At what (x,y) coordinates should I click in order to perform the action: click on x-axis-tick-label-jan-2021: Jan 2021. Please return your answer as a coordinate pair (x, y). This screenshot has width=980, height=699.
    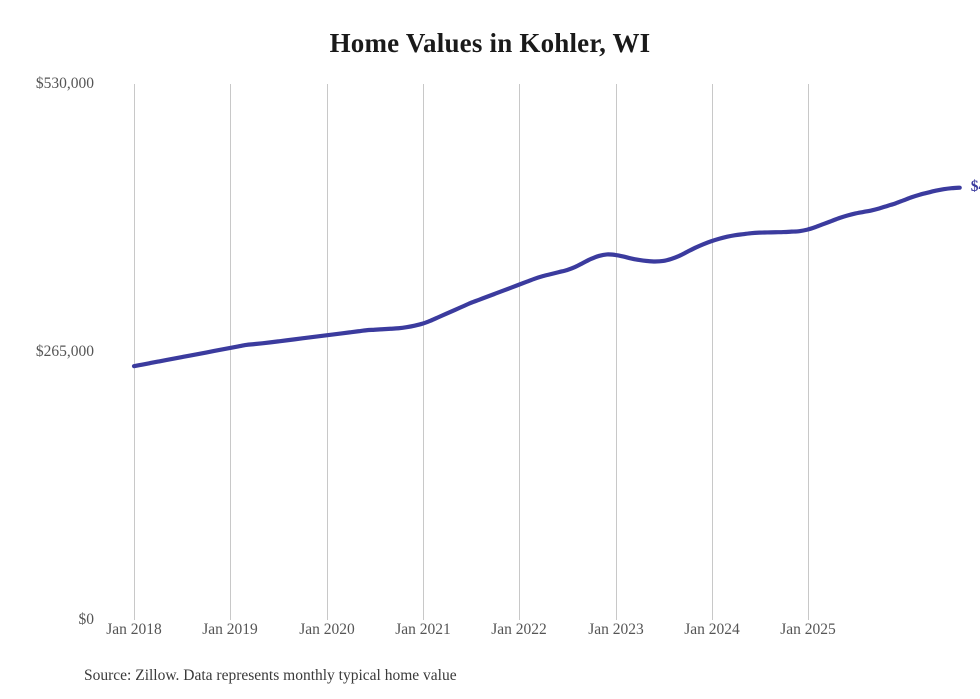
    Looking at the image, I should click on (423, 629).